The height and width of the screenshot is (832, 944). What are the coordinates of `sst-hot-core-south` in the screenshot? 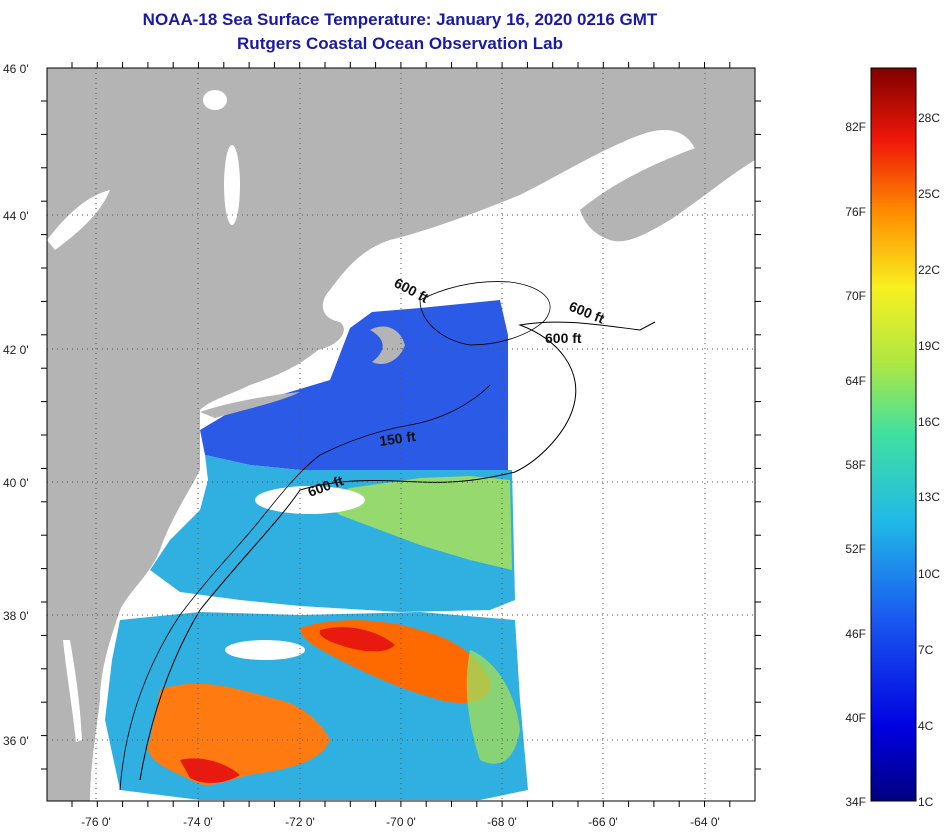 It's located at (210, 771).